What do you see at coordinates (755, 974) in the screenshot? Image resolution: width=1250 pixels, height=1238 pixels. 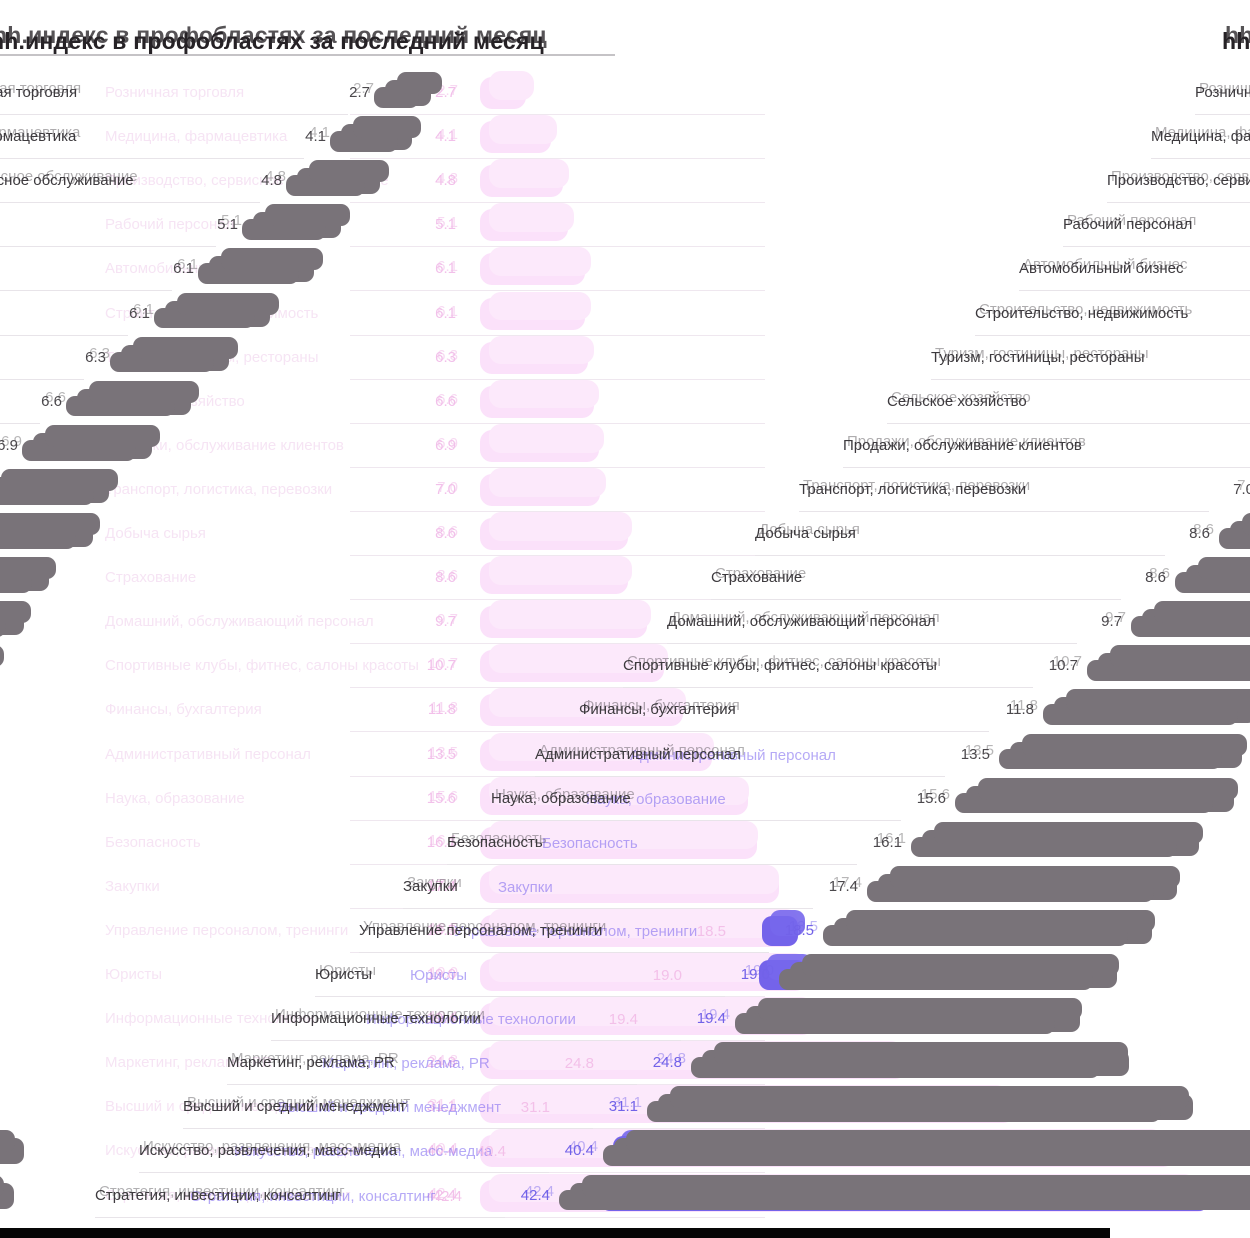 I see `row-value: 19.0` at bounding box center [755, 974].